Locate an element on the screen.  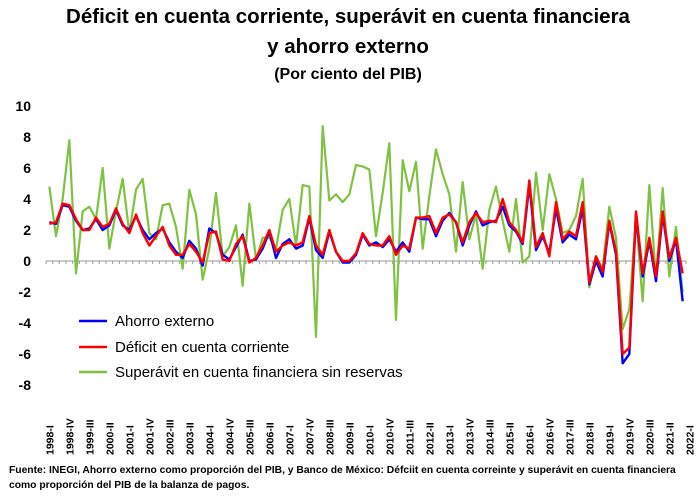
x-tick-label: 2002-III is located at coordinates (170, 437).